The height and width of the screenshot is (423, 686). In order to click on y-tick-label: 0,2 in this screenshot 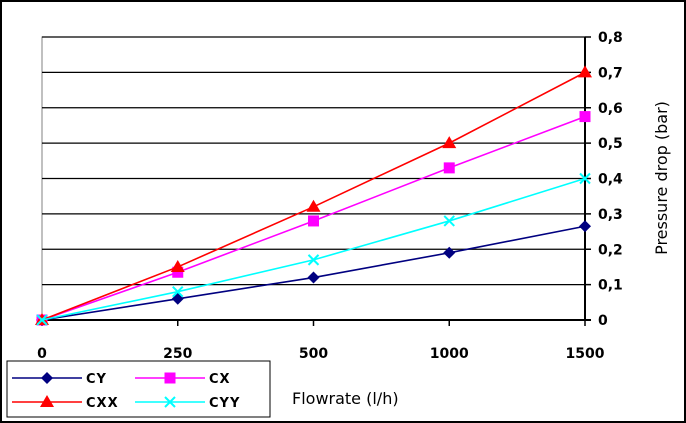, I will do `click(610, 250)`.